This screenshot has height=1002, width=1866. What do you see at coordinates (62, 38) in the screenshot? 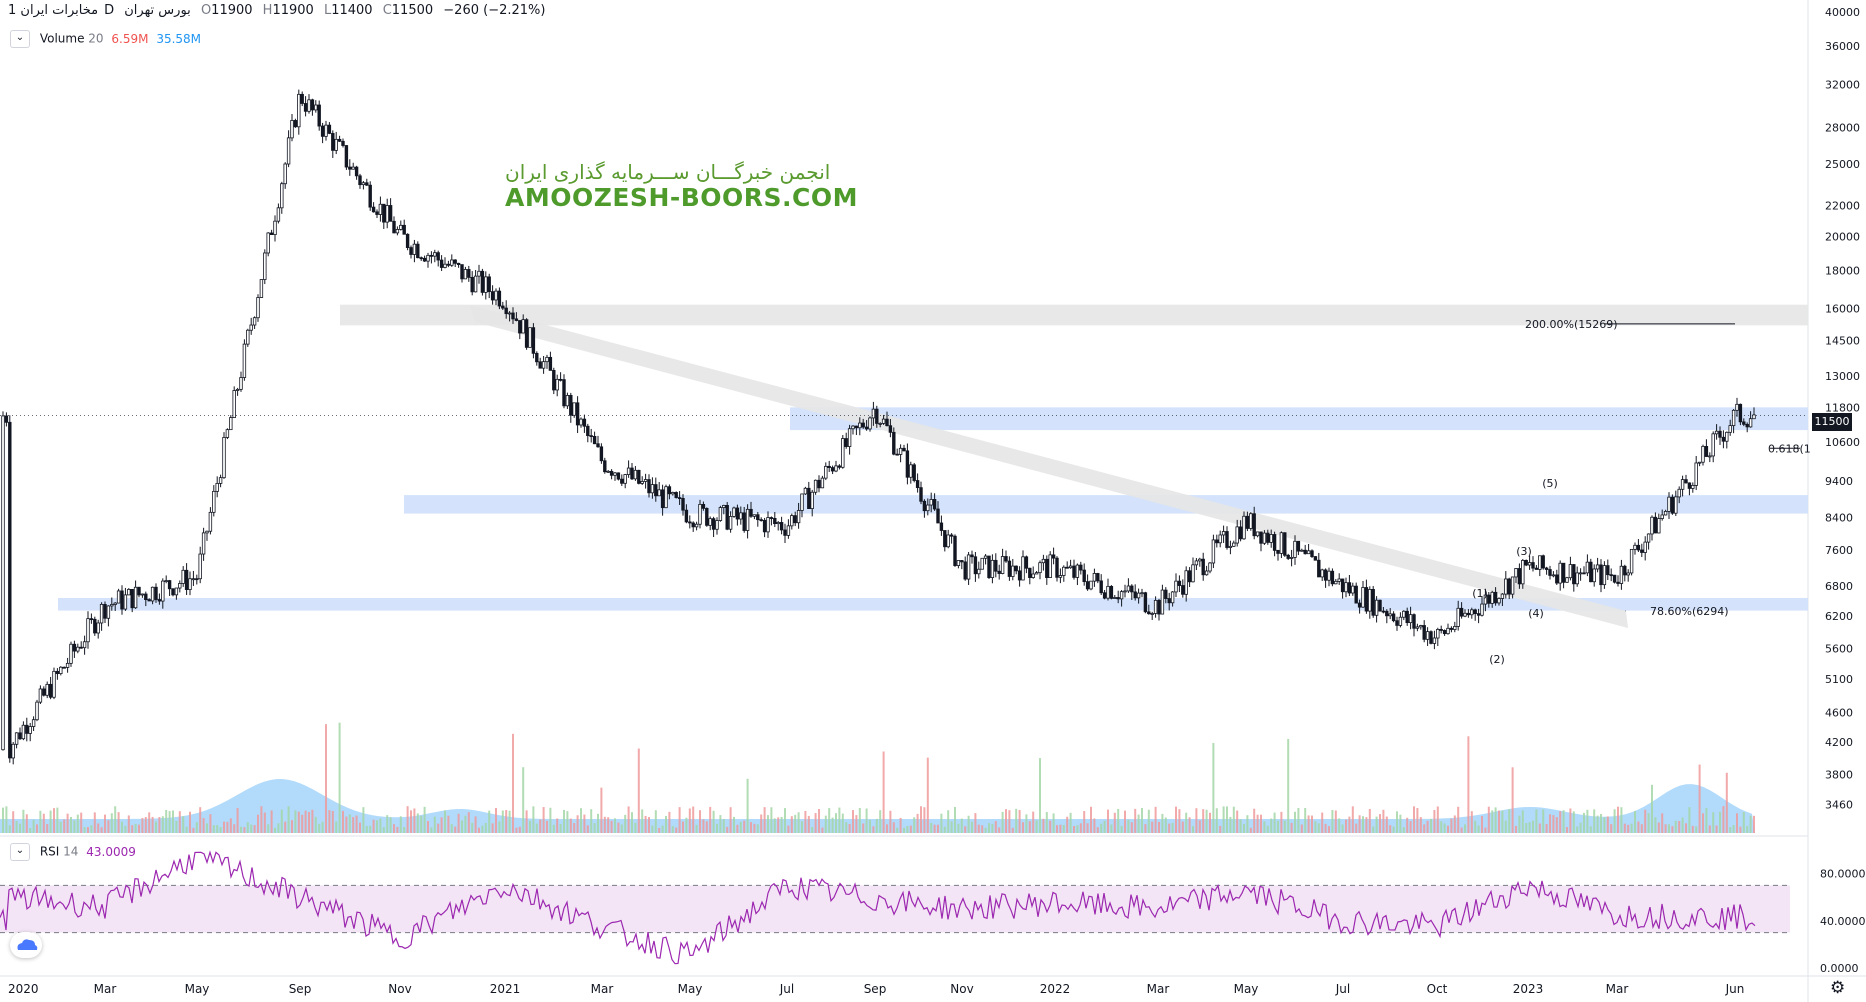
I see `volume-name: Volume` at bounding box center [62, 38].